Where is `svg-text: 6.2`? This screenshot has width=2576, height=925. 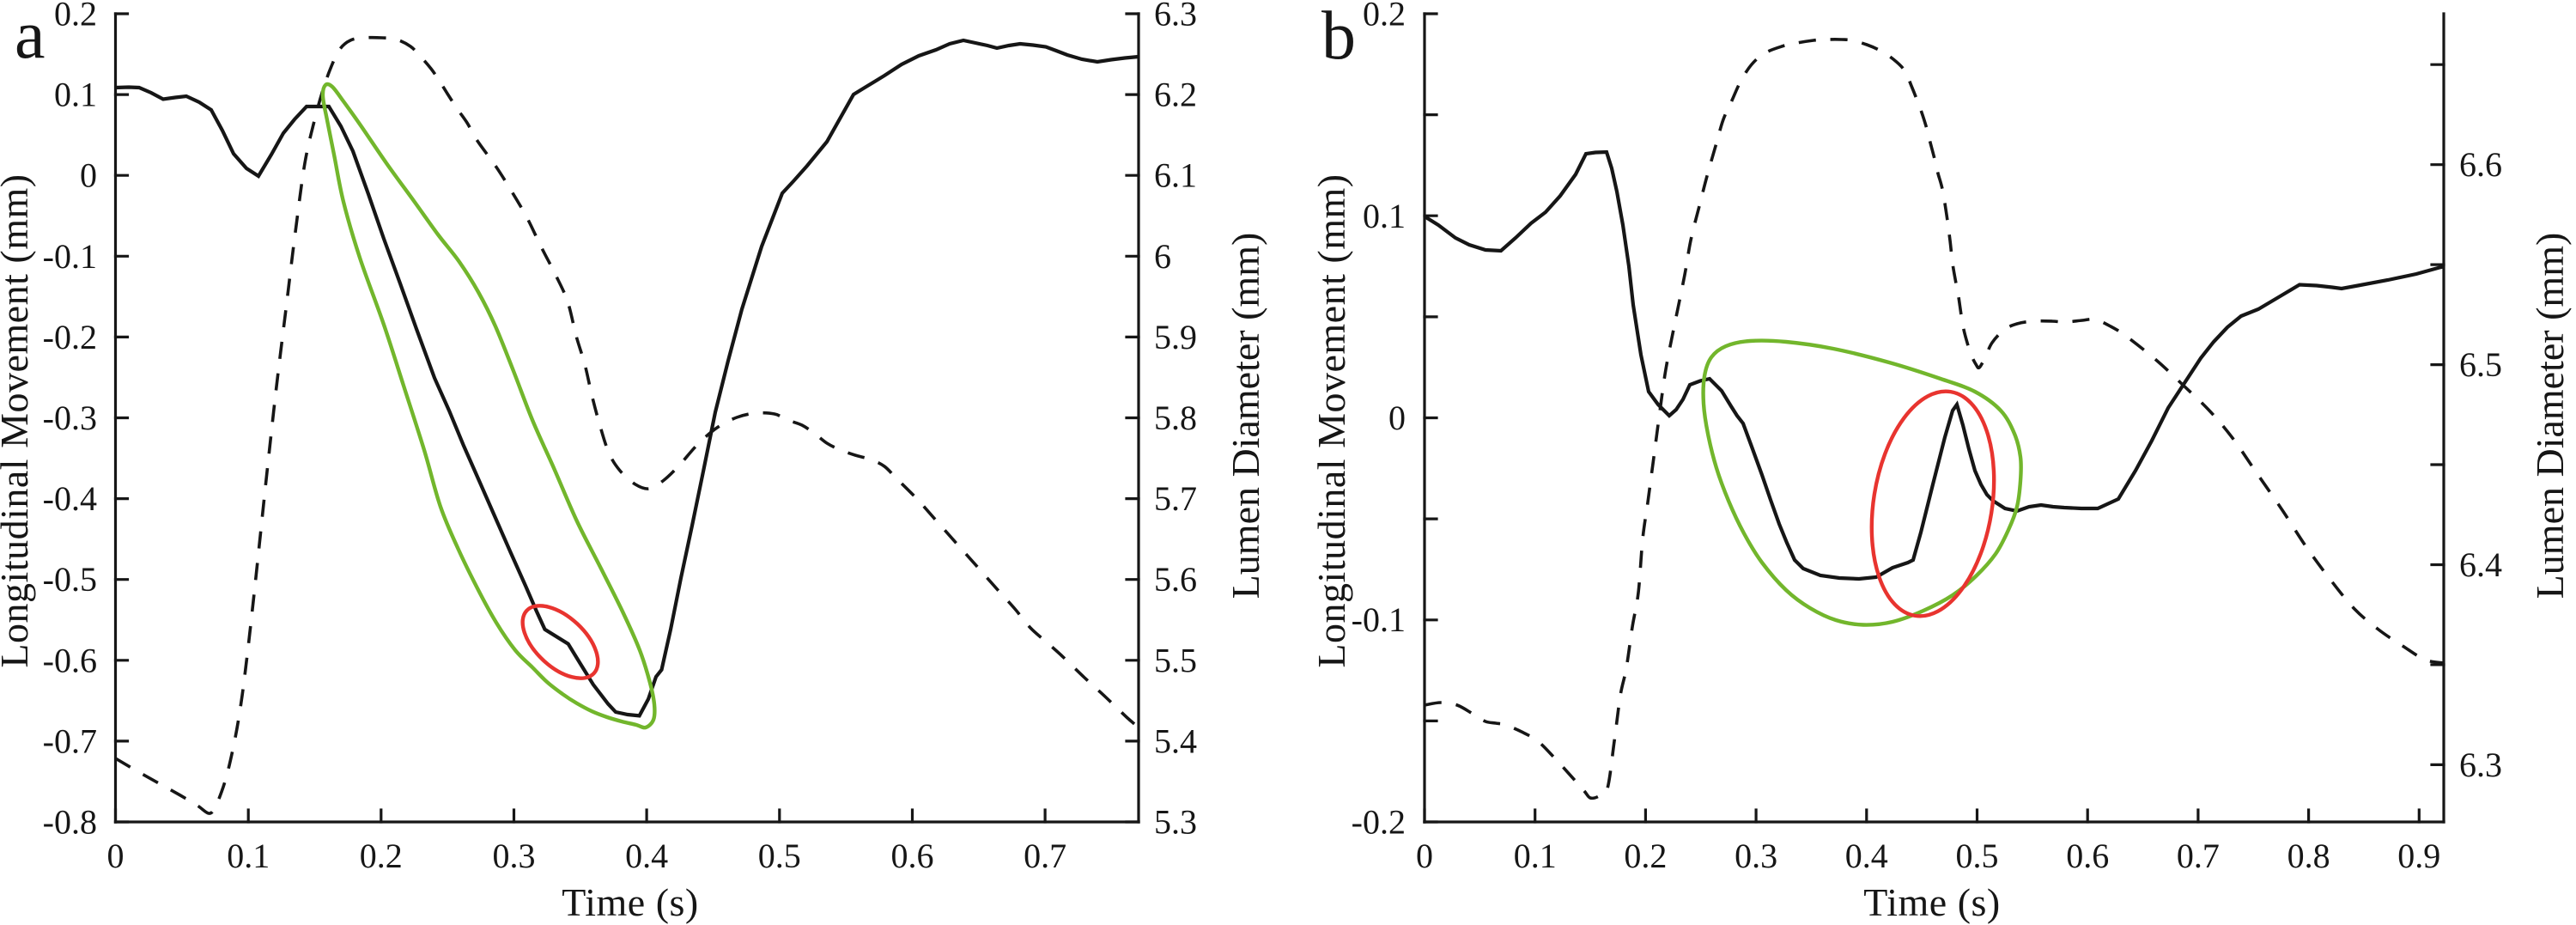 svg-text: 6.2 is located at coordinates (1175, 95).